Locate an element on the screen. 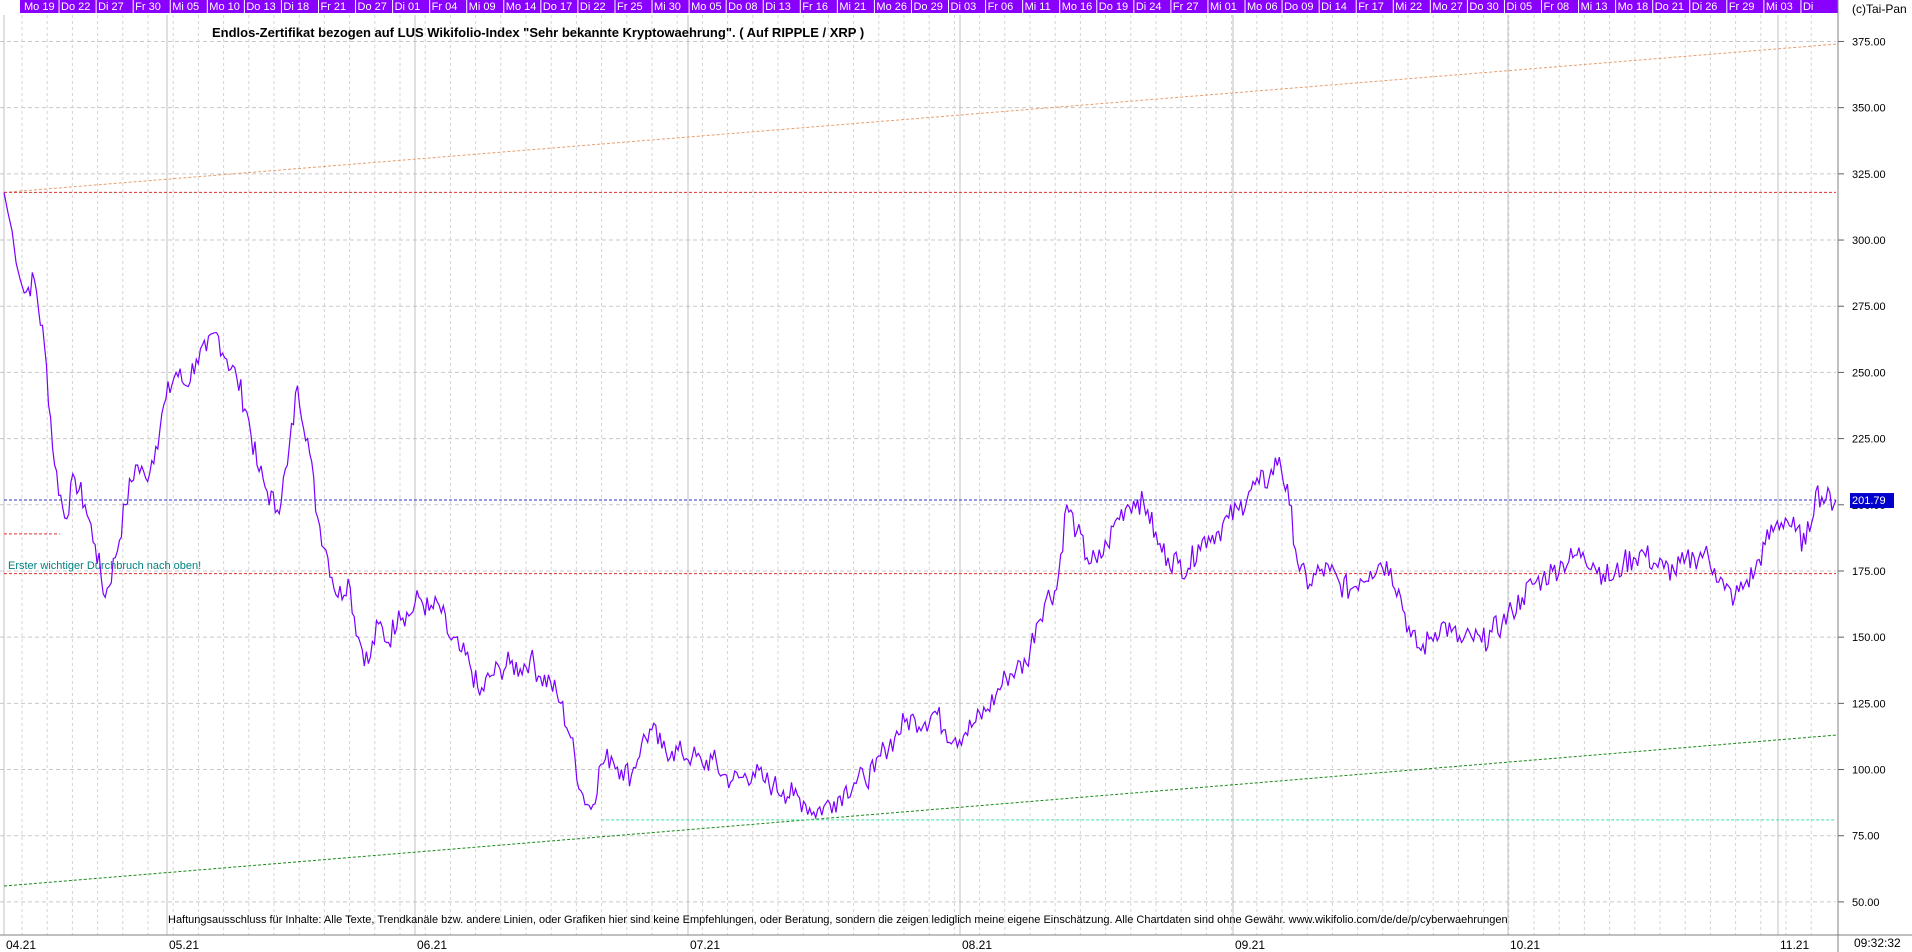 This screenshot has width=1912, height=952. top-date-label: Di 03 is located at coordinates (964, 7).